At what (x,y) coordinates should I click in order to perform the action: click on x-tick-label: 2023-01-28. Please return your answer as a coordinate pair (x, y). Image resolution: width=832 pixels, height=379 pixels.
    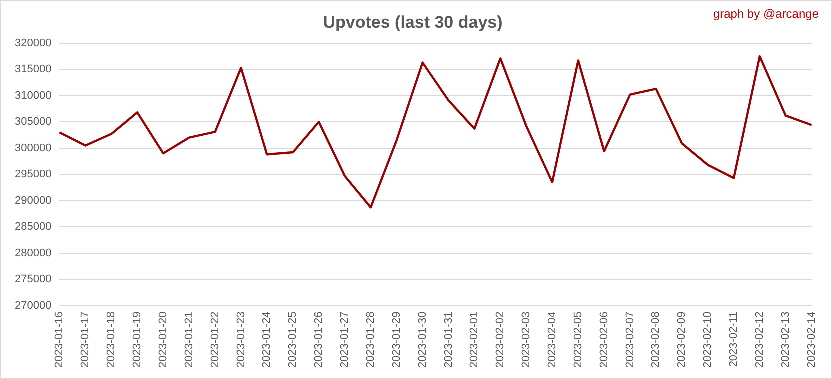
    Looking at the image, I should click on (370, 340).